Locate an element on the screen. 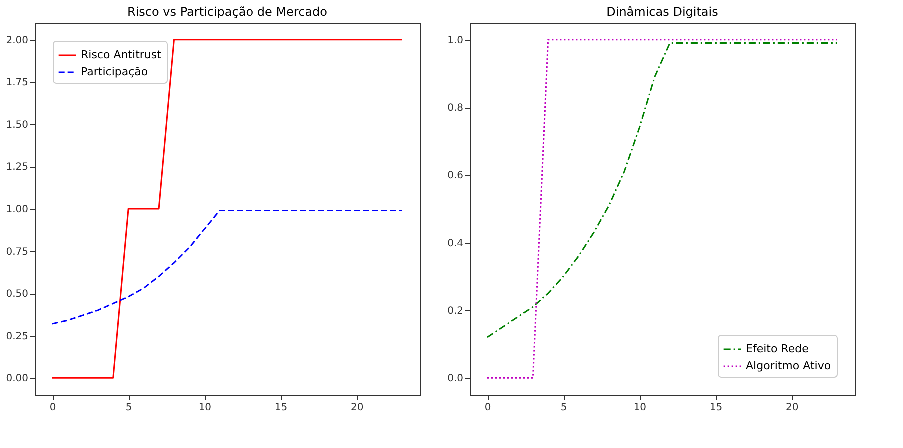  legend-label: Participação is located at coordinates (114, 72).